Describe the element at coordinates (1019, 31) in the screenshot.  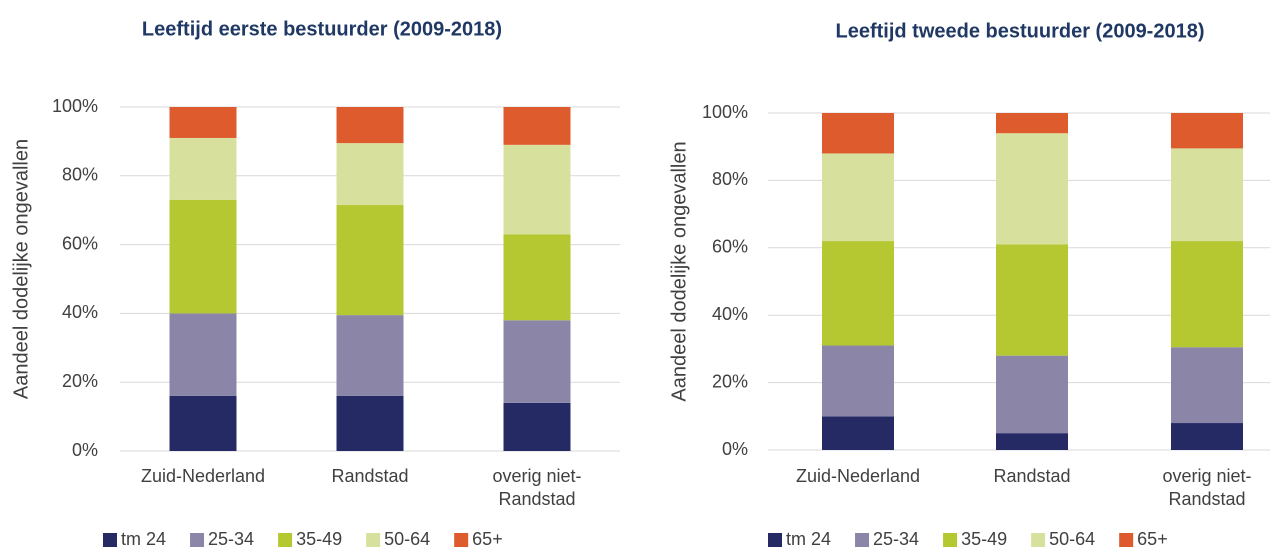
I see `chart-title: Leeftijd tweede bestuurder (2009-2018)` at that location.